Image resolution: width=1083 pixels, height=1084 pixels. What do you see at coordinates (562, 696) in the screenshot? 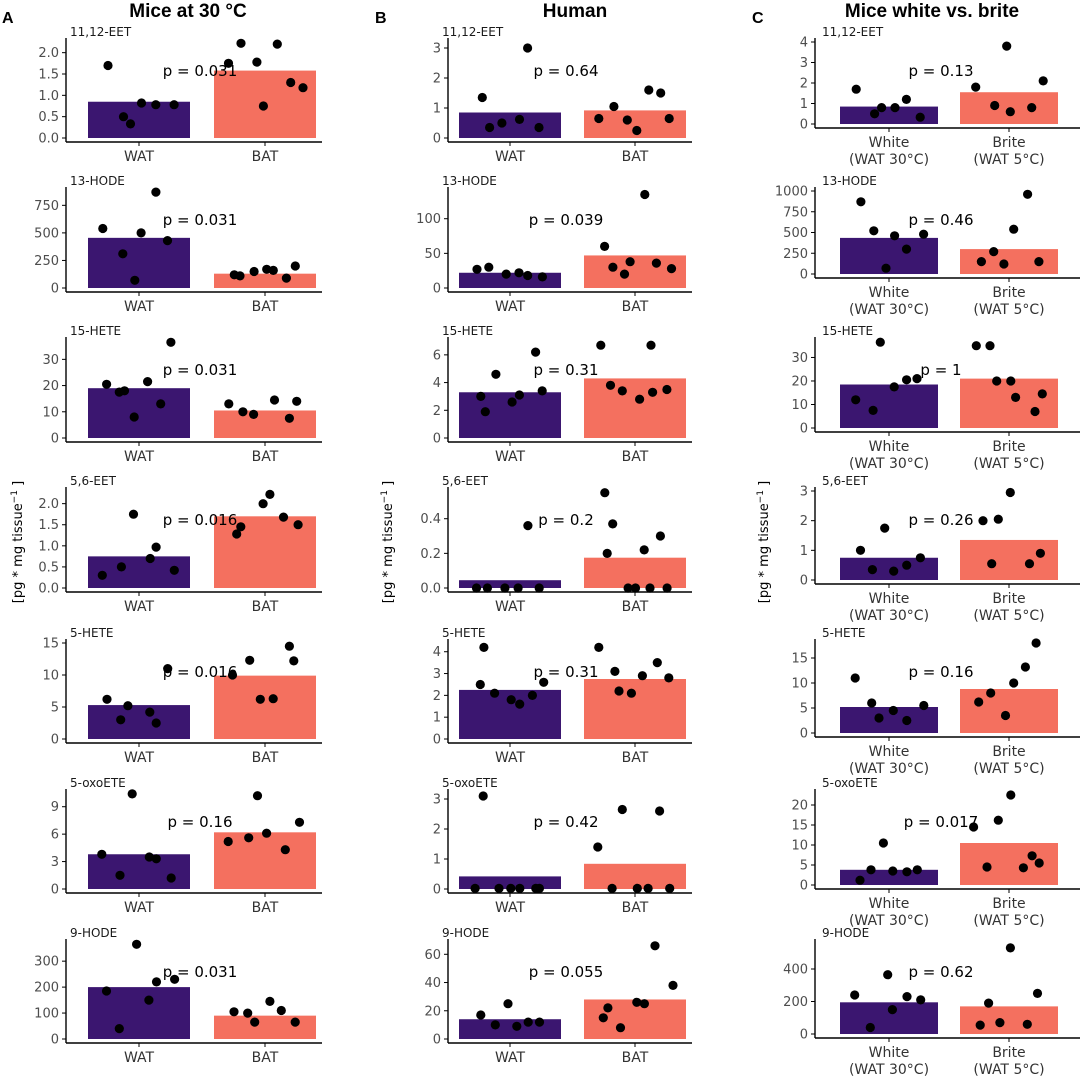
I see `chart-panel: 5-HETE 0 1 2 3 4 WAT BAT p = 0.31` at bounding box center [562, 696].